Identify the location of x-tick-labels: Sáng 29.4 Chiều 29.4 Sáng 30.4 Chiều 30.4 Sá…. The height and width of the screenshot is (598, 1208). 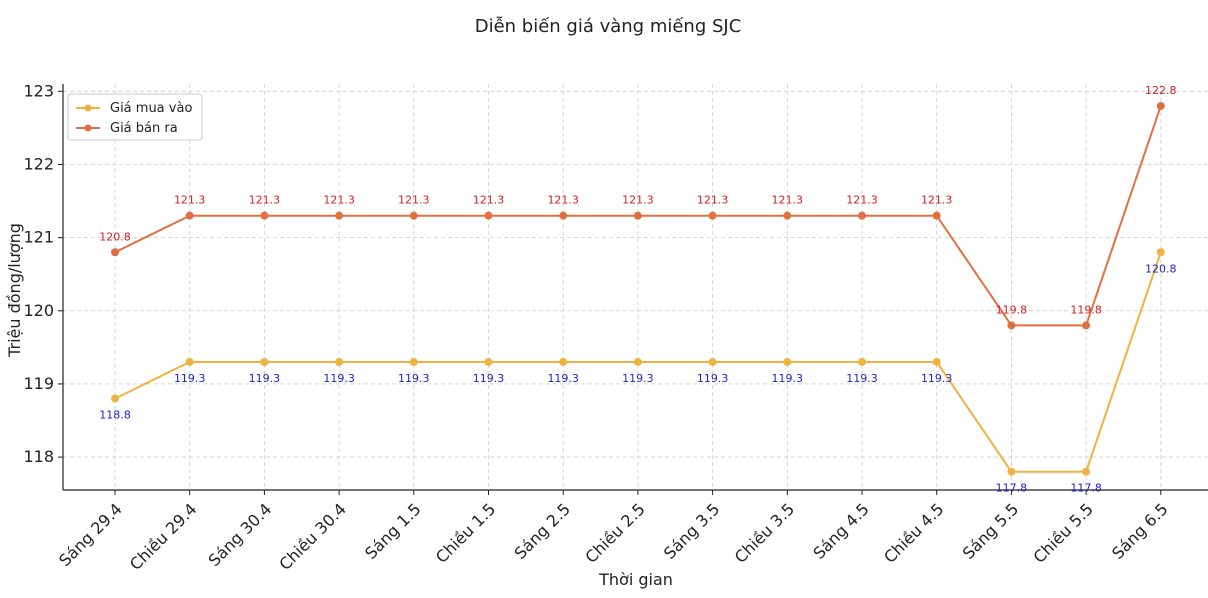
(613, 536).